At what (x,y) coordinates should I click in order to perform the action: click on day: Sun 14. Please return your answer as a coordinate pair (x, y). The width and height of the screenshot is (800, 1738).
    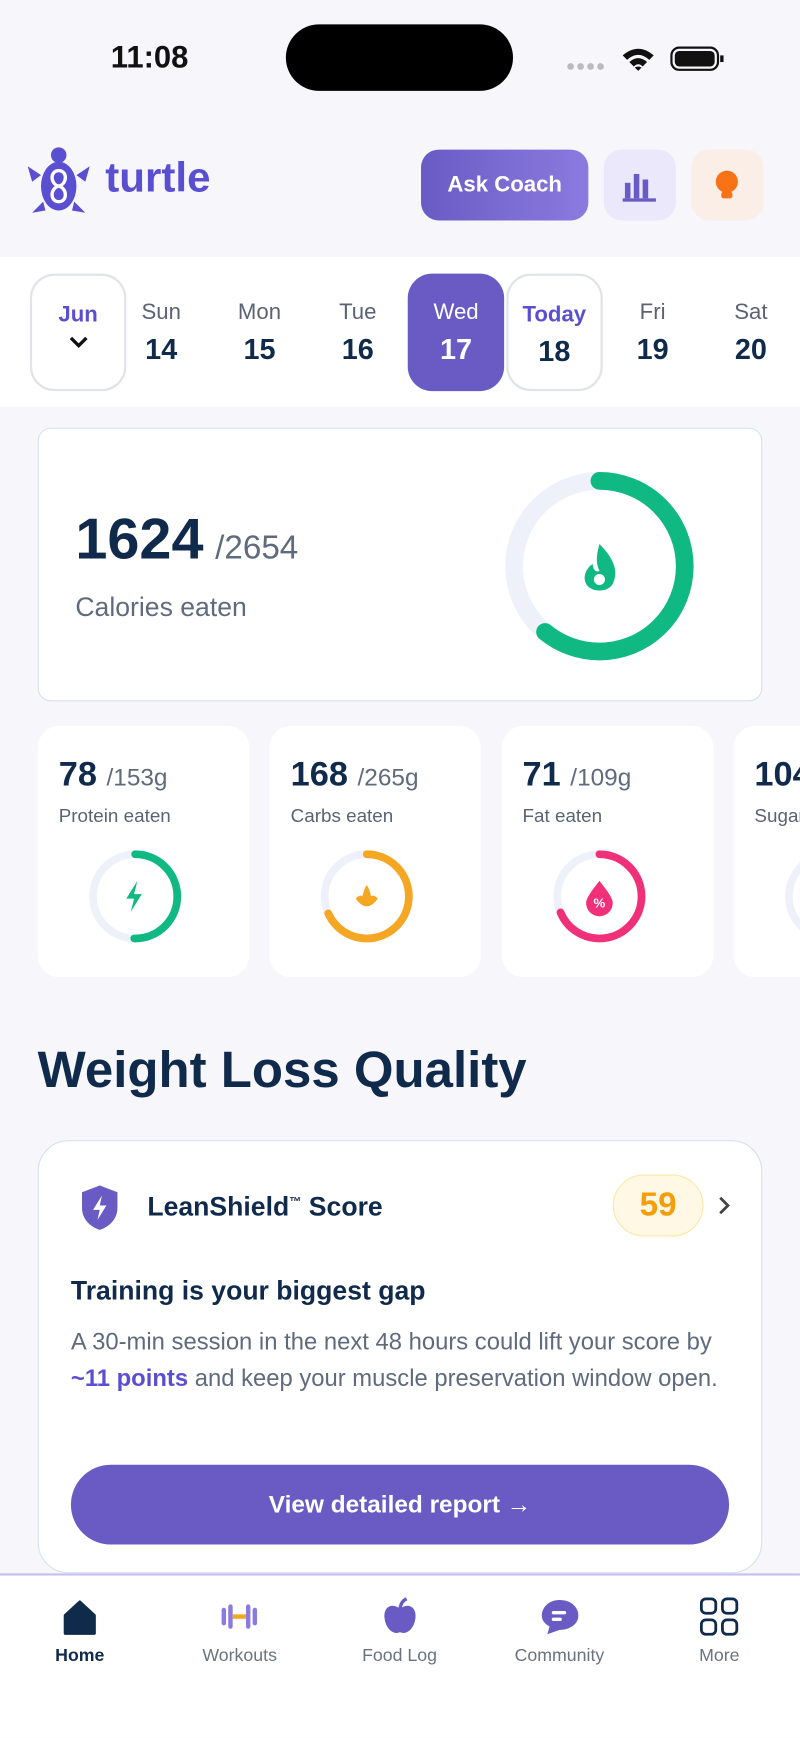
    Looking at the image, I should click on (161, 332).